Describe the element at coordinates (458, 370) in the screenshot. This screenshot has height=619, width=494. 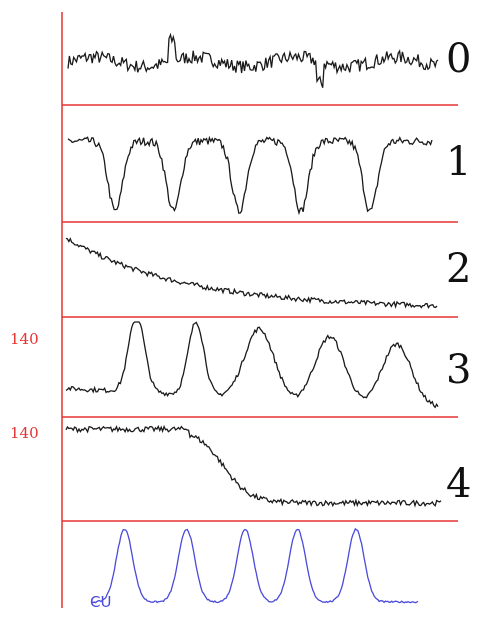
I see `panel-label: 3` at that location.